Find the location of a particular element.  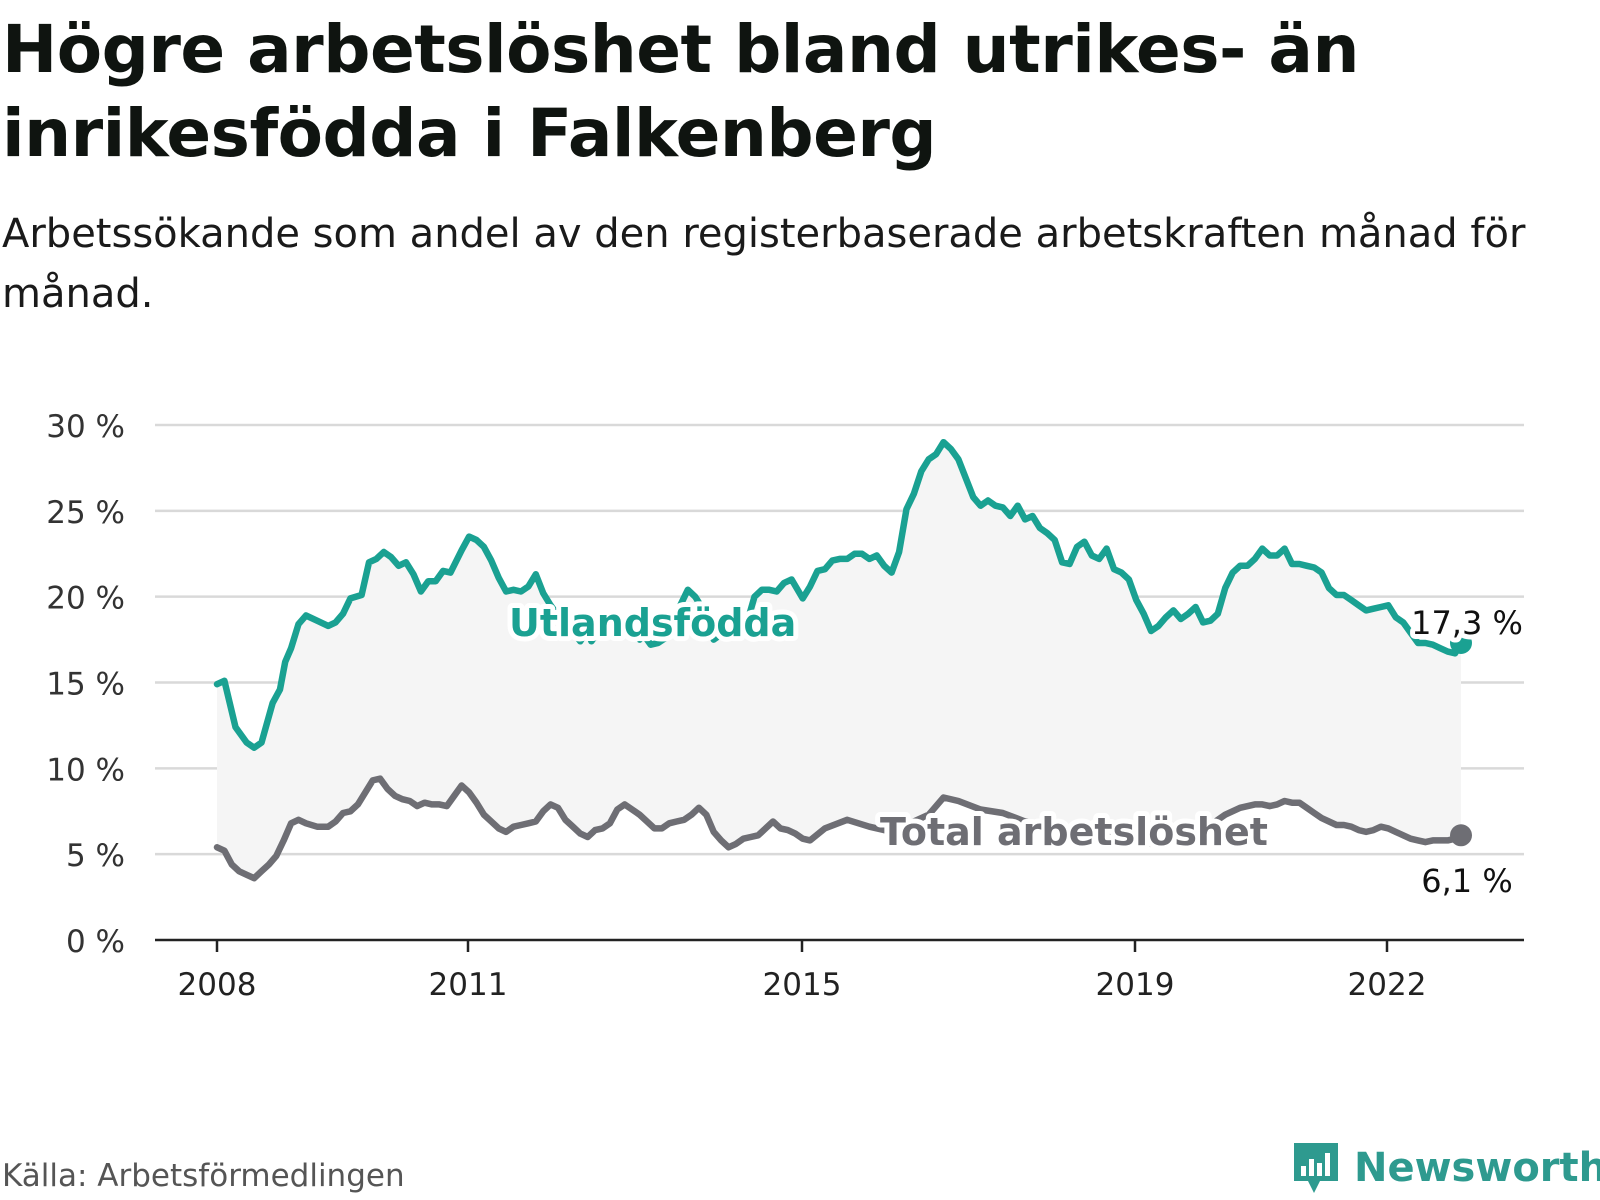

brand-logo: Newsworthy is located at coordinates (1445, 1168).